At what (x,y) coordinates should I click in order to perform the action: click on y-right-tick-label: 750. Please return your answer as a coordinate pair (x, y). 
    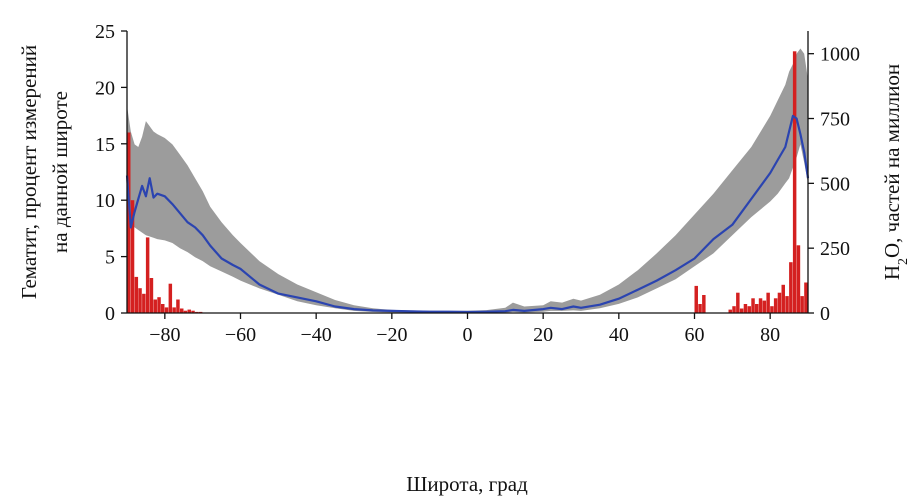
    Looking at the image, I should click on (835, 120).